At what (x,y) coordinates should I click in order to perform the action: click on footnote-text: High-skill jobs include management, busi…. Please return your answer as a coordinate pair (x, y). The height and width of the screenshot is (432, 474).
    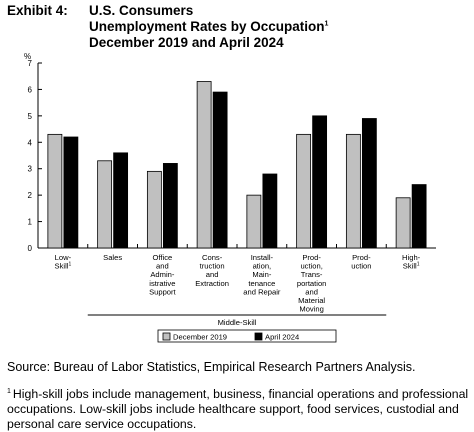
    Looking at the image, I should click on (238, 409).